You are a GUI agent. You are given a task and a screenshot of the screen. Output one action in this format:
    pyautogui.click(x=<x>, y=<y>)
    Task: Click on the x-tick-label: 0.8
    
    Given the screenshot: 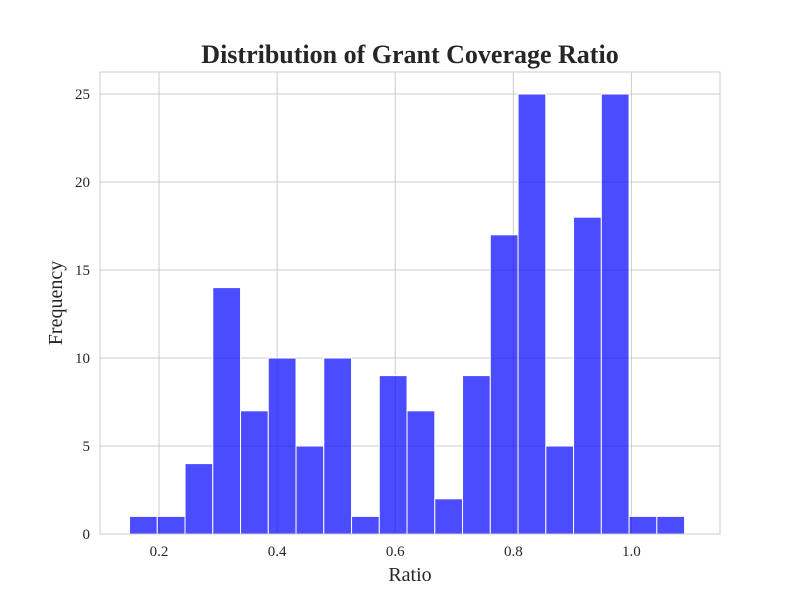 What is the action you would take?
    pyautogui.click(x=513, y=552)
    